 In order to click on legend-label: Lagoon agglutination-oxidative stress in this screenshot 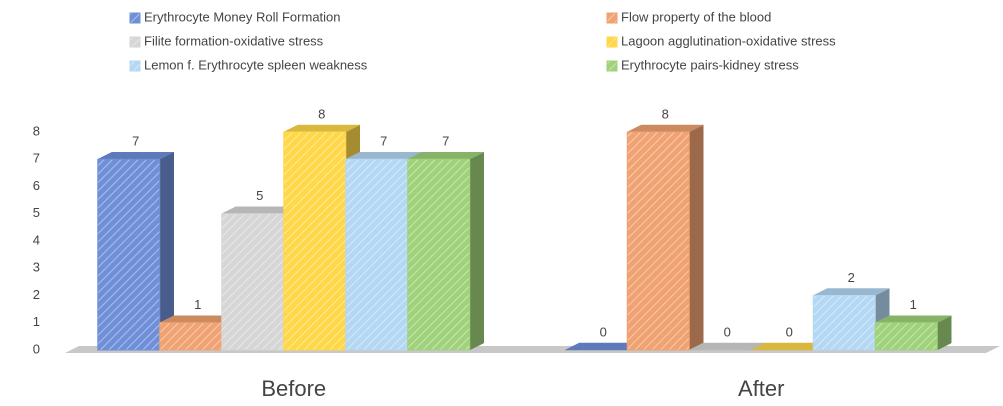, I will do `click(728, 40)`.